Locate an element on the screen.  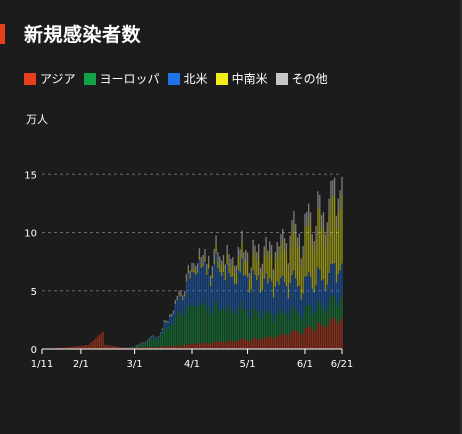
legend-swatch-north-america is located at coordinates (173, 78).